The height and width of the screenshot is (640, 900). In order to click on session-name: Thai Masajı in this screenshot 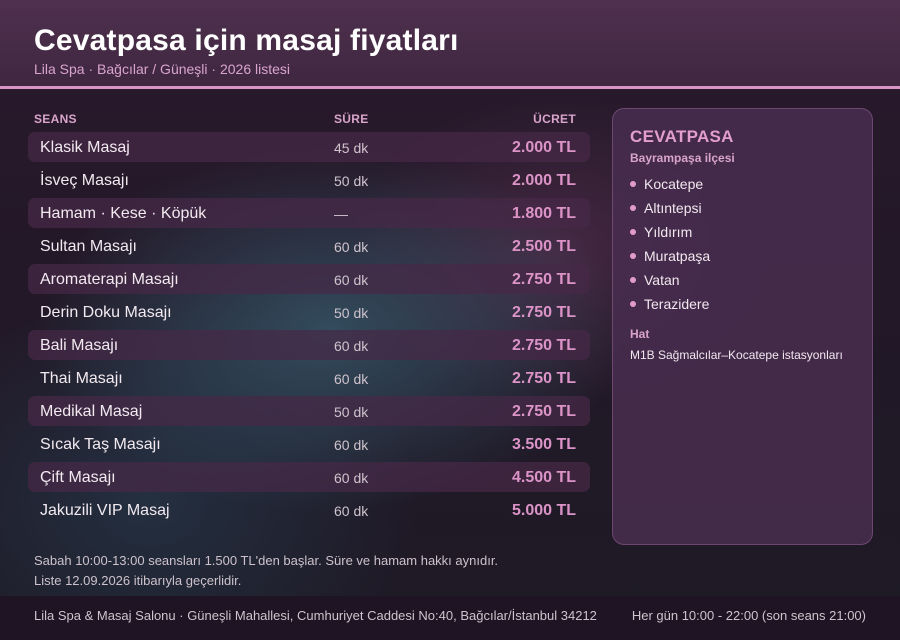, I will do `click(81, 378)`.